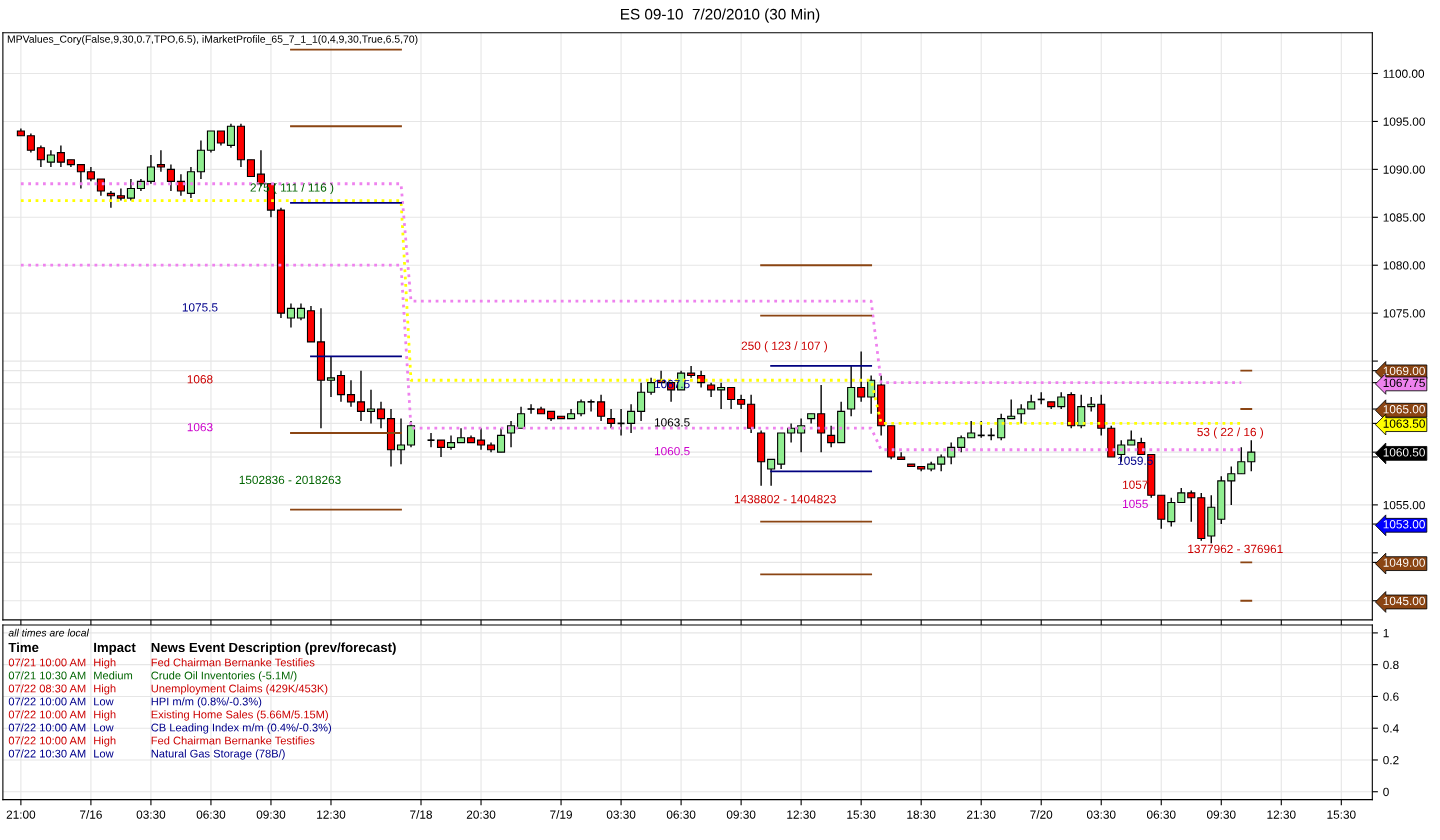 This screenshot has height=840, width=1440. What do you see at coordinates (47, 753) in the screenshot?
I see `annotation: 07/22 10:30 AM` at bounding box center [47, 753].